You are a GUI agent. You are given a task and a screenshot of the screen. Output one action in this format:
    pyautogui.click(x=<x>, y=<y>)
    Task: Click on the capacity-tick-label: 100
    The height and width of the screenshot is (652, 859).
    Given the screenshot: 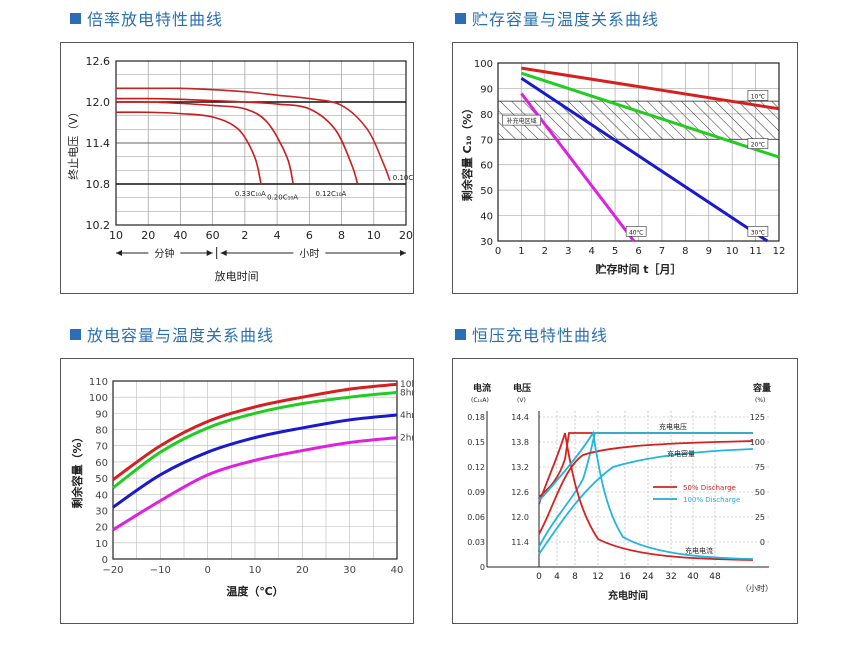 What is the action you would take?
    pyautogui.click(x=757, y=442)
    